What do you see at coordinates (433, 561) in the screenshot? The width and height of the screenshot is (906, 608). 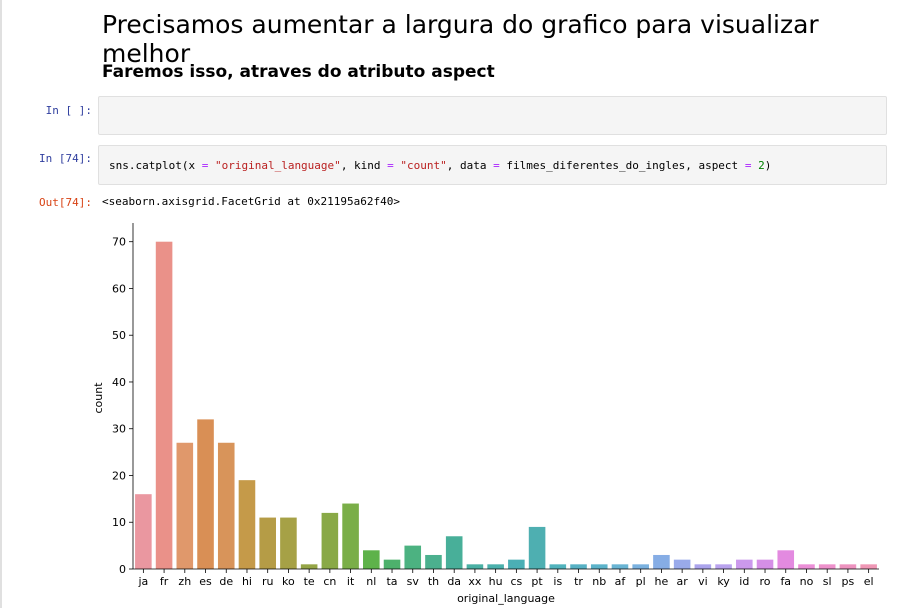 I see `bar-th` at bounding box center [433, 561].